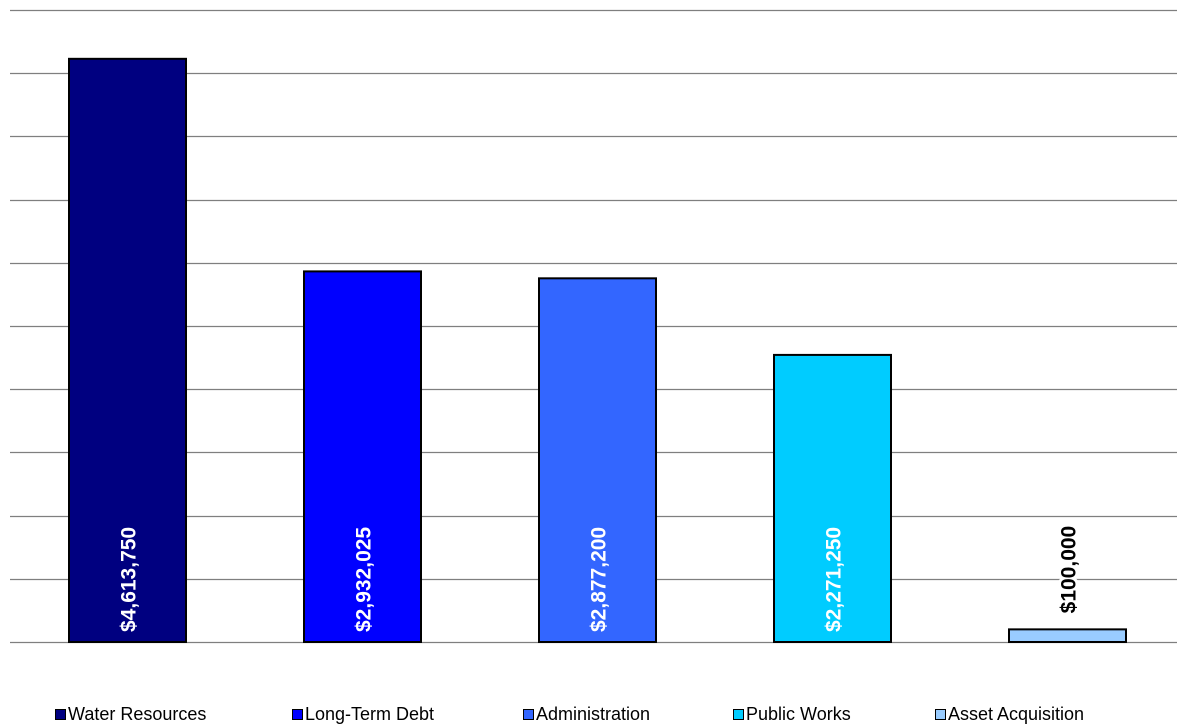 This screenshot has width=1177, height=727. I want to click on bar-water-resources, so click(127, 350).